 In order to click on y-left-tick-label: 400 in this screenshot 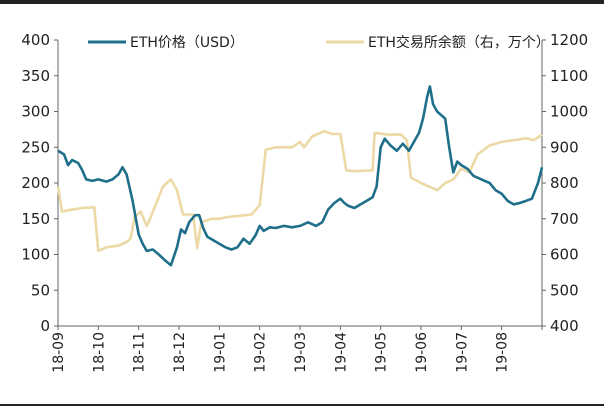, I will do `click(35, 40)`.